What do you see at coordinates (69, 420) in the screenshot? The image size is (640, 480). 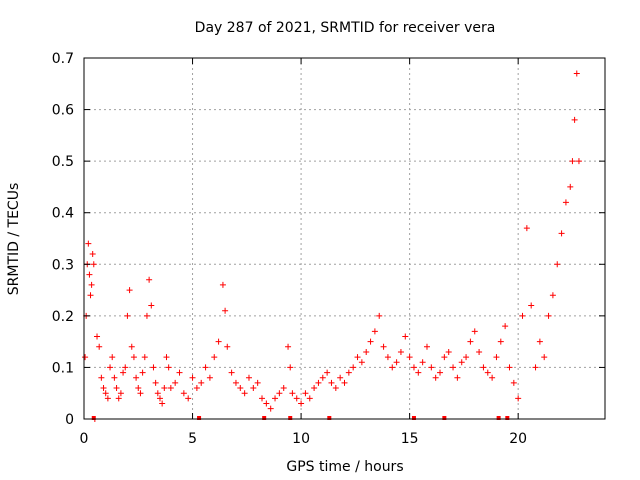 I see `y-tick-label: 0` at bounding box center [69, 420].